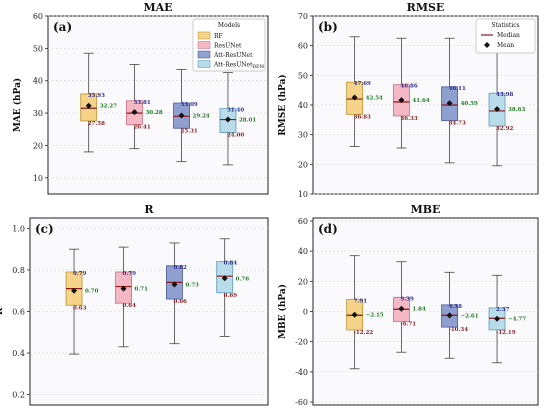 The width and height of the screenshot is (550, 411). Describe the element at coordinates (180, 302) in the screenshot. I see `q1-label: 0.66` at that location.